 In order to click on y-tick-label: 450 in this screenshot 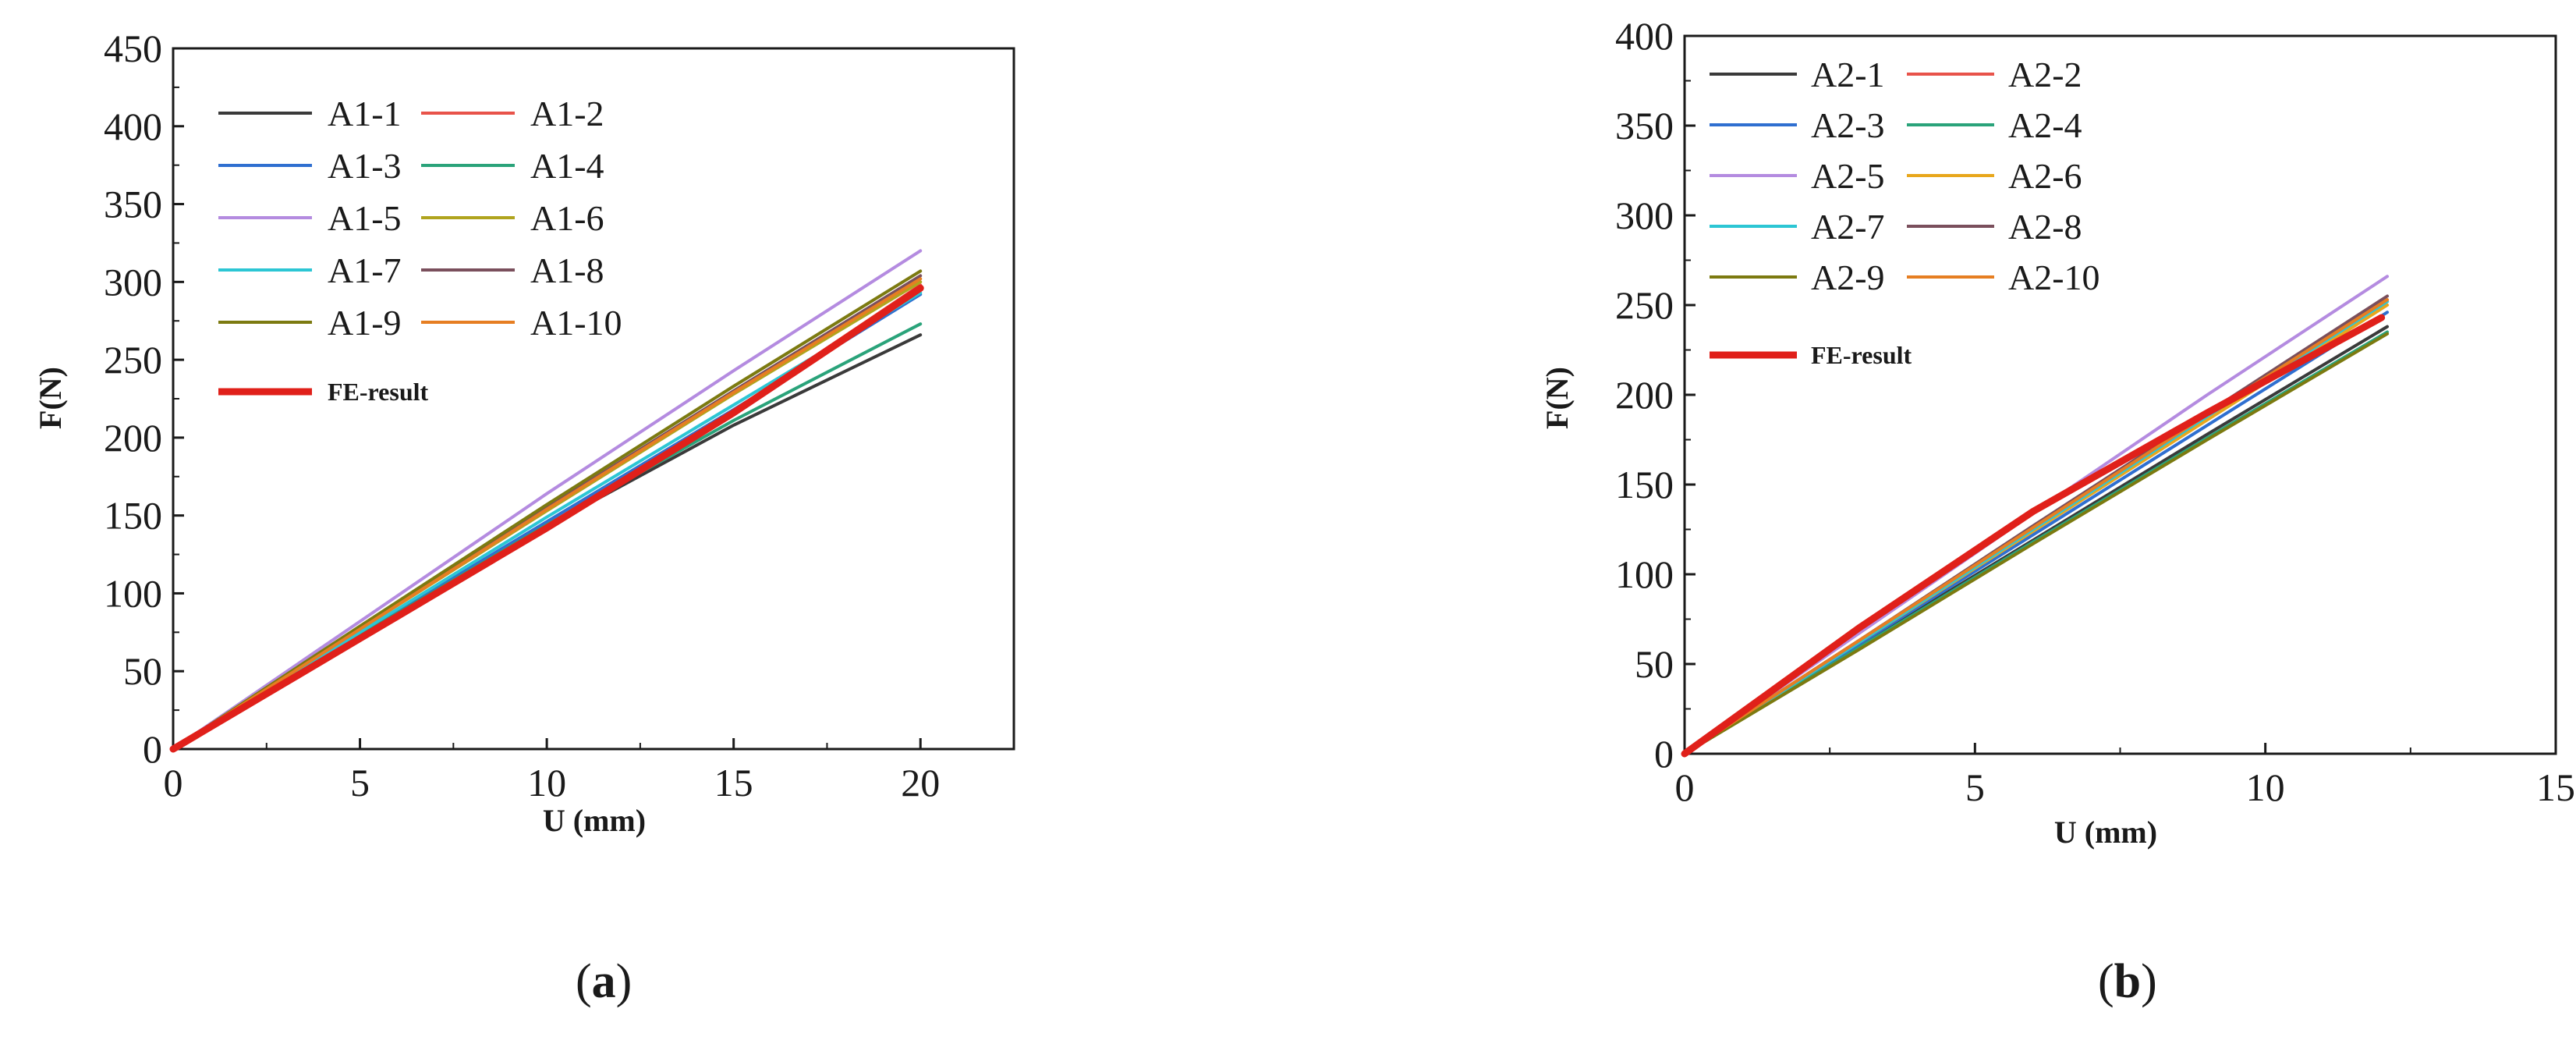, I will do `click(133, 48)`.